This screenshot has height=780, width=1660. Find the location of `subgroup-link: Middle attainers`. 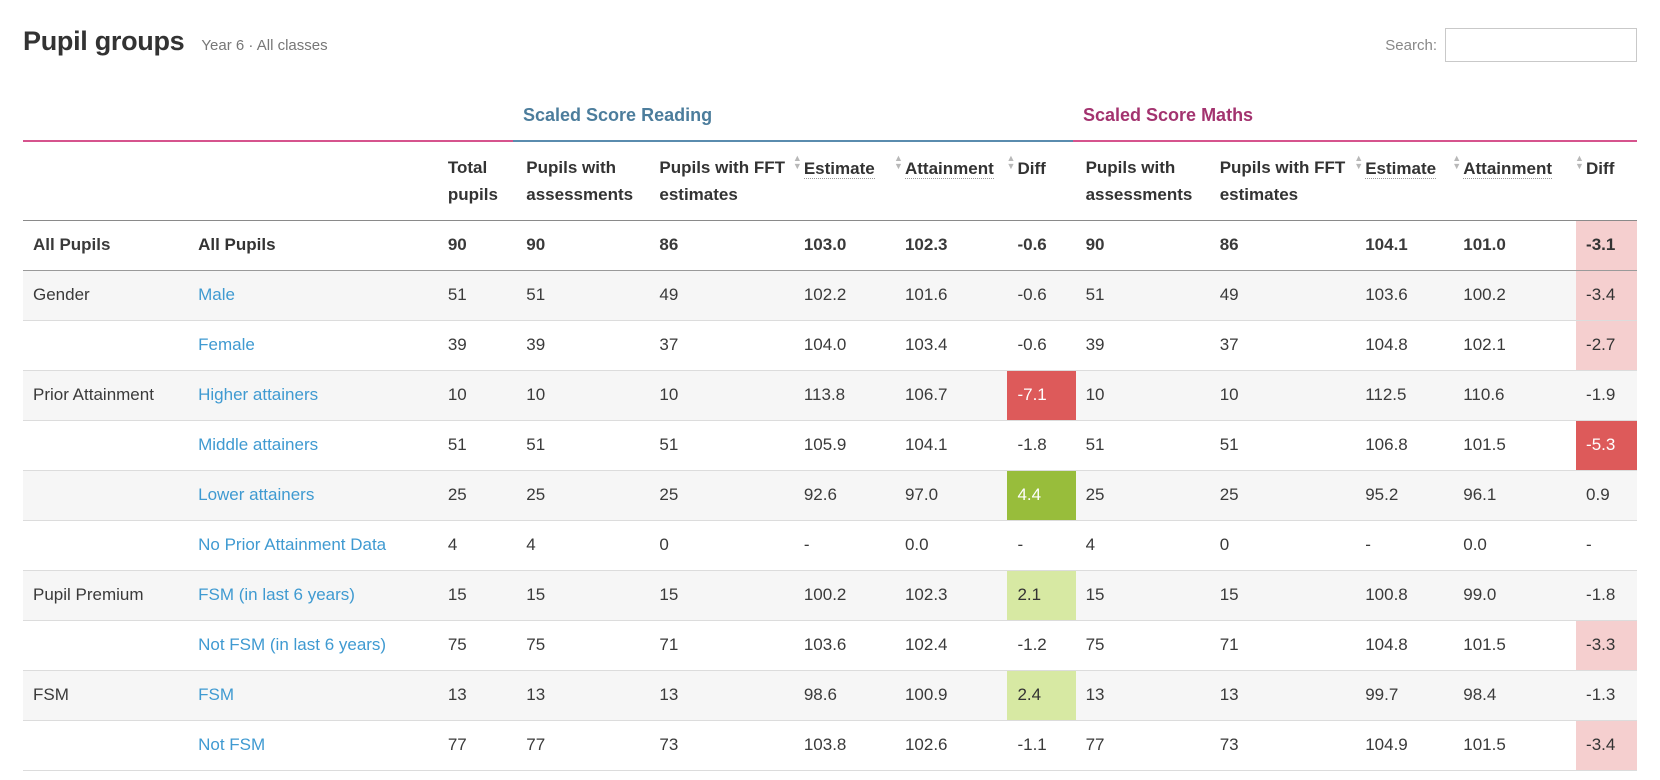

subgroup-link: Middle attainers is located at coordinates (258, 444).